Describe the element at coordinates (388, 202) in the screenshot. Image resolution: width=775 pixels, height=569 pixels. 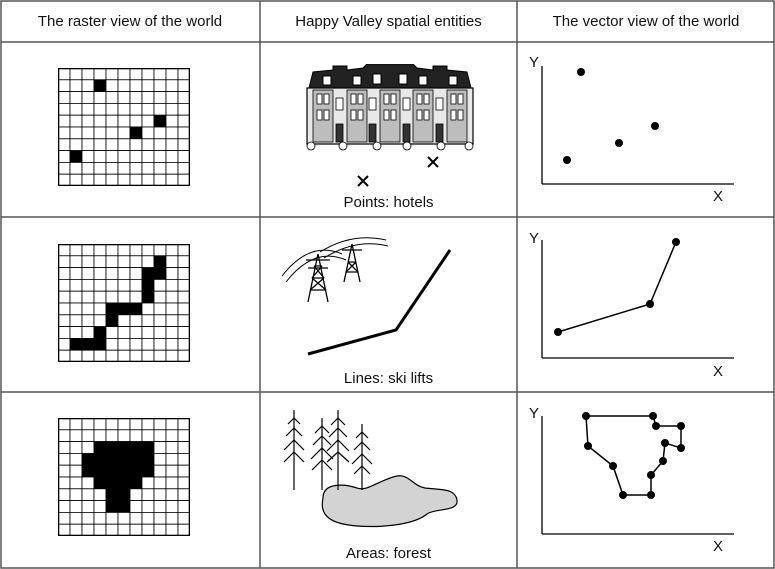
I see `row-label-points: Points: hotels` at that location.